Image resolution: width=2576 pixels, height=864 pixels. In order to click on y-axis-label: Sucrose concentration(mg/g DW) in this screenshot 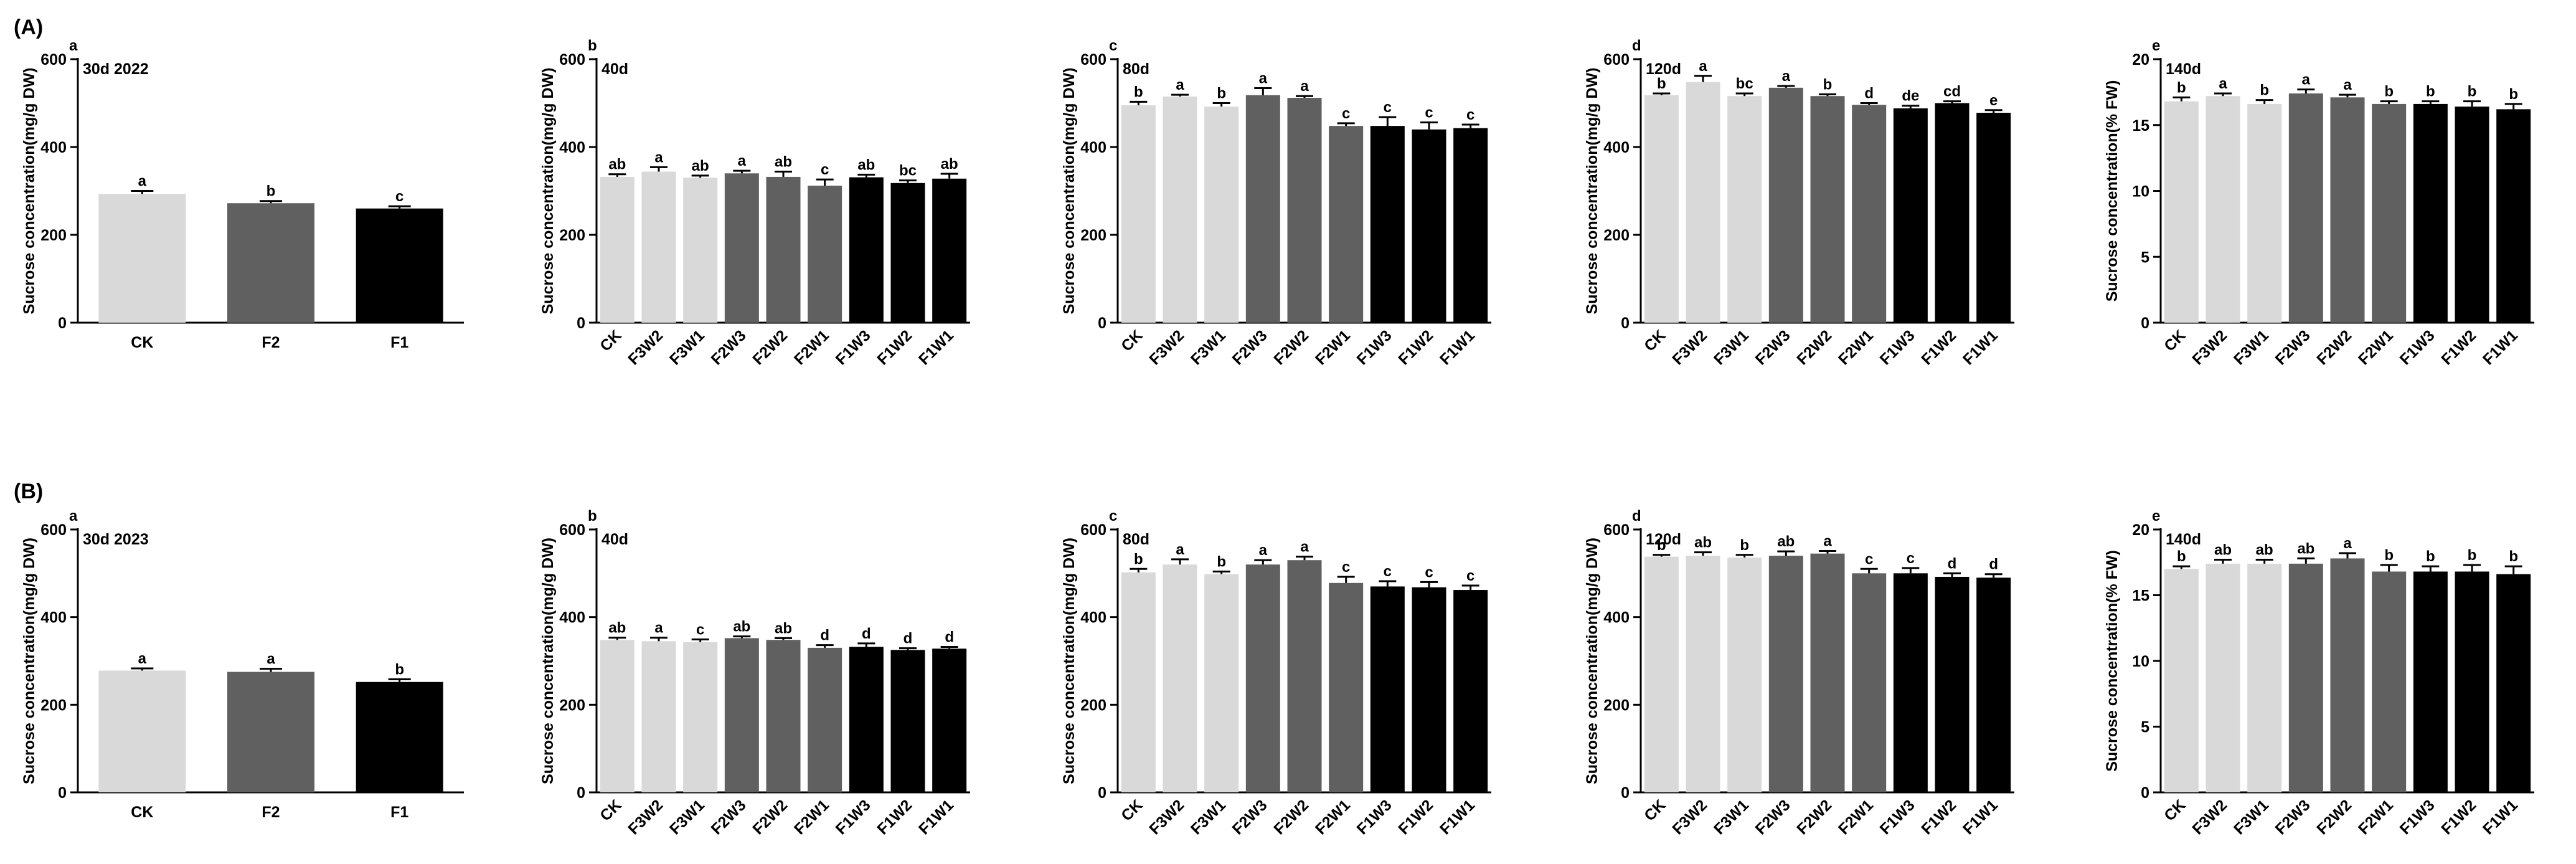, I will do `click(1069, 191)`.